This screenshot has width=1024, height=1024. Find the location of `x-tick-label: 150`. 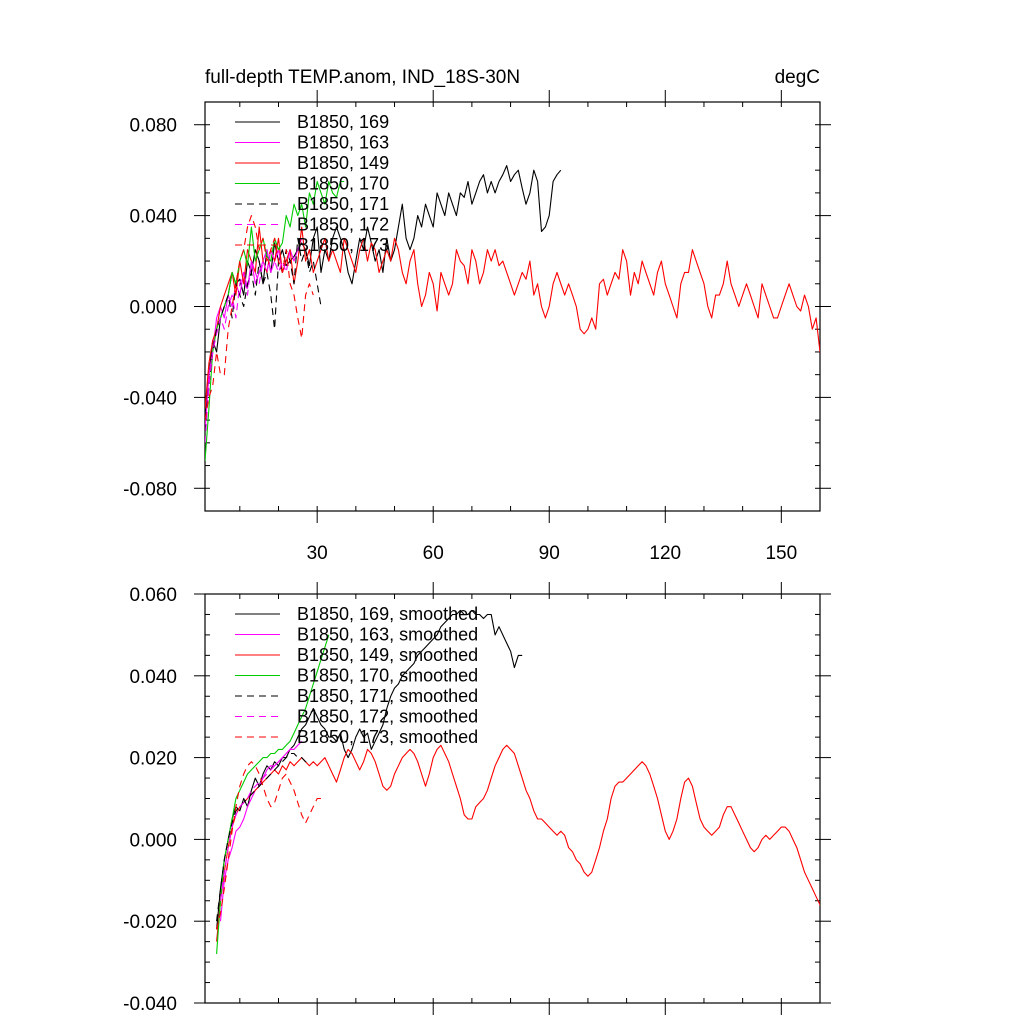

x-tick-label: 150 is located at coordinates (781, 553).